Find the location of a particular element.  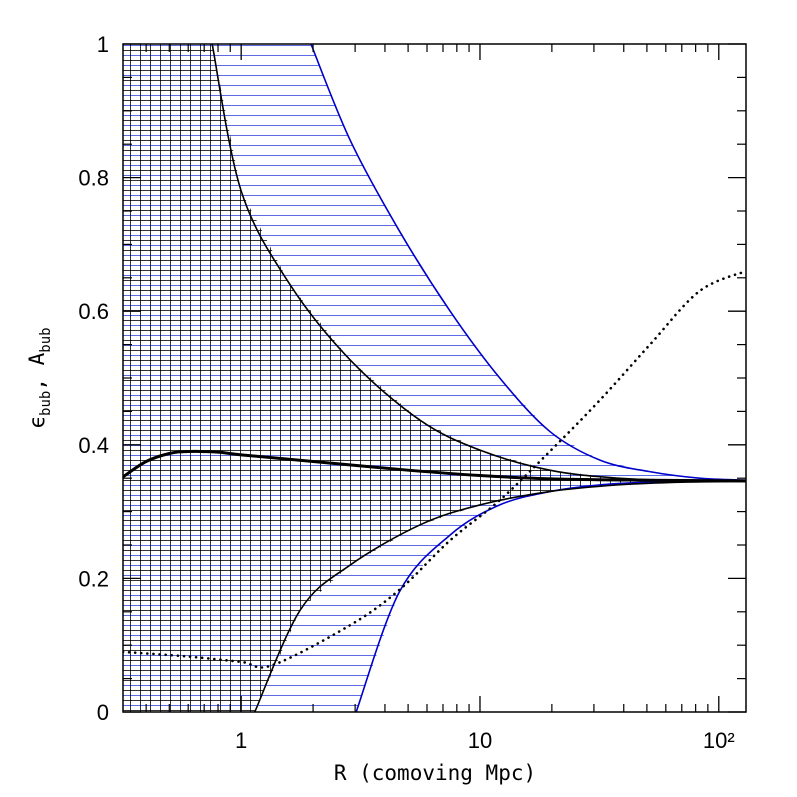

y-label-part: , A is located at coordinates (37, 371).